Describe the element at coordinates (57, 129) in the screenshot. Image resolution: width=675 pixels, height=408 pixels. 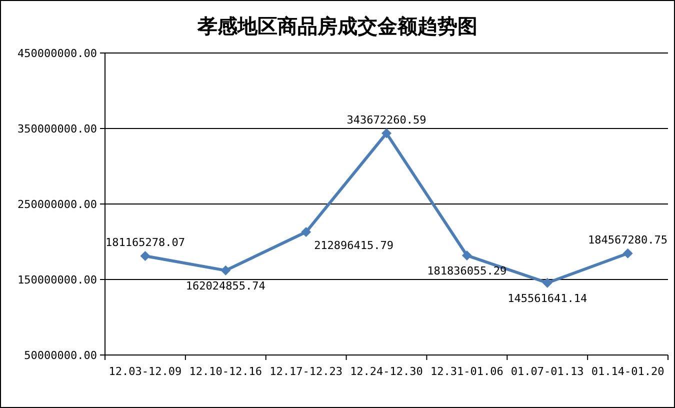
I see `ytick: 350000000.00` at that location.